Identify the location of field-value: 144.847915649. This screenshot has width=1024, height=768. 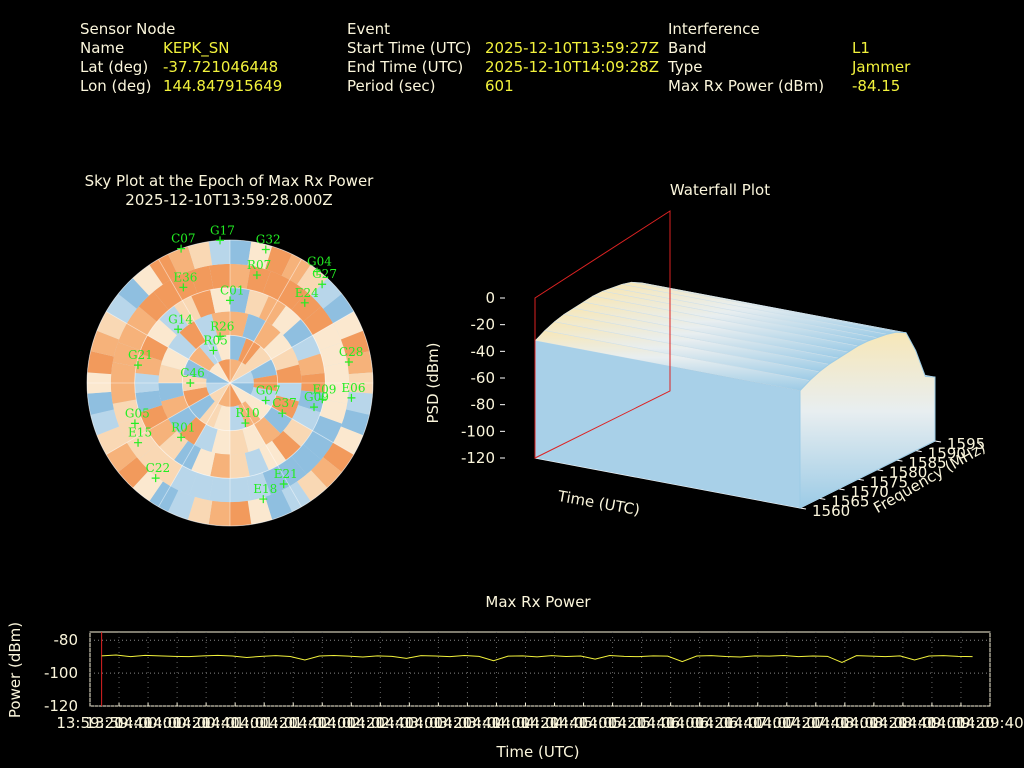
(222, 86).